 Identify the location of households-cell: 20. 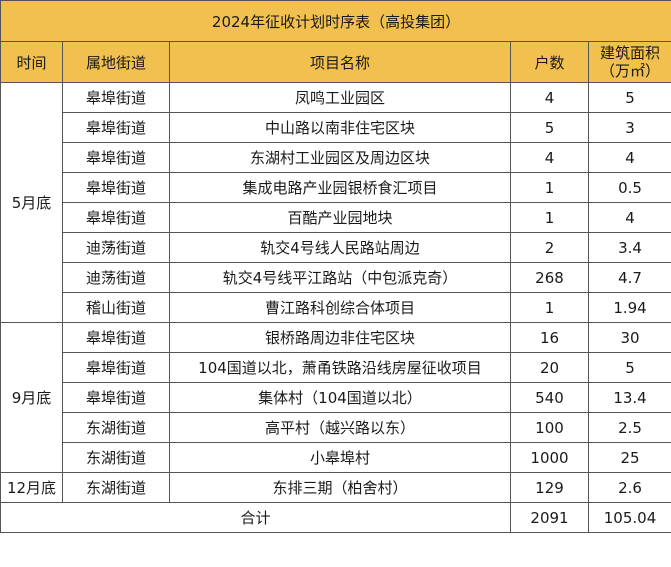
(549, 367).